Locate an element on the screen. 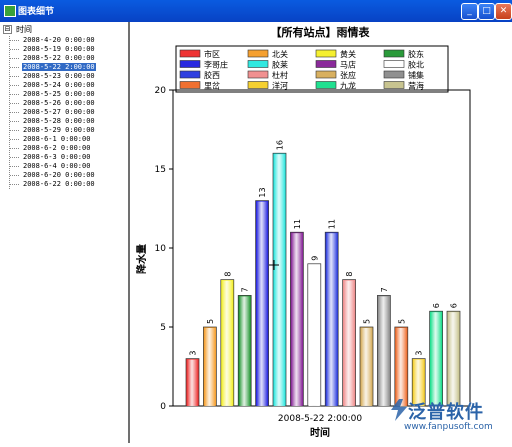 This screenshot has height=447, width=512. x-category-label: 2008-5-22 2:00:00 is located at coordinates (320, 419).